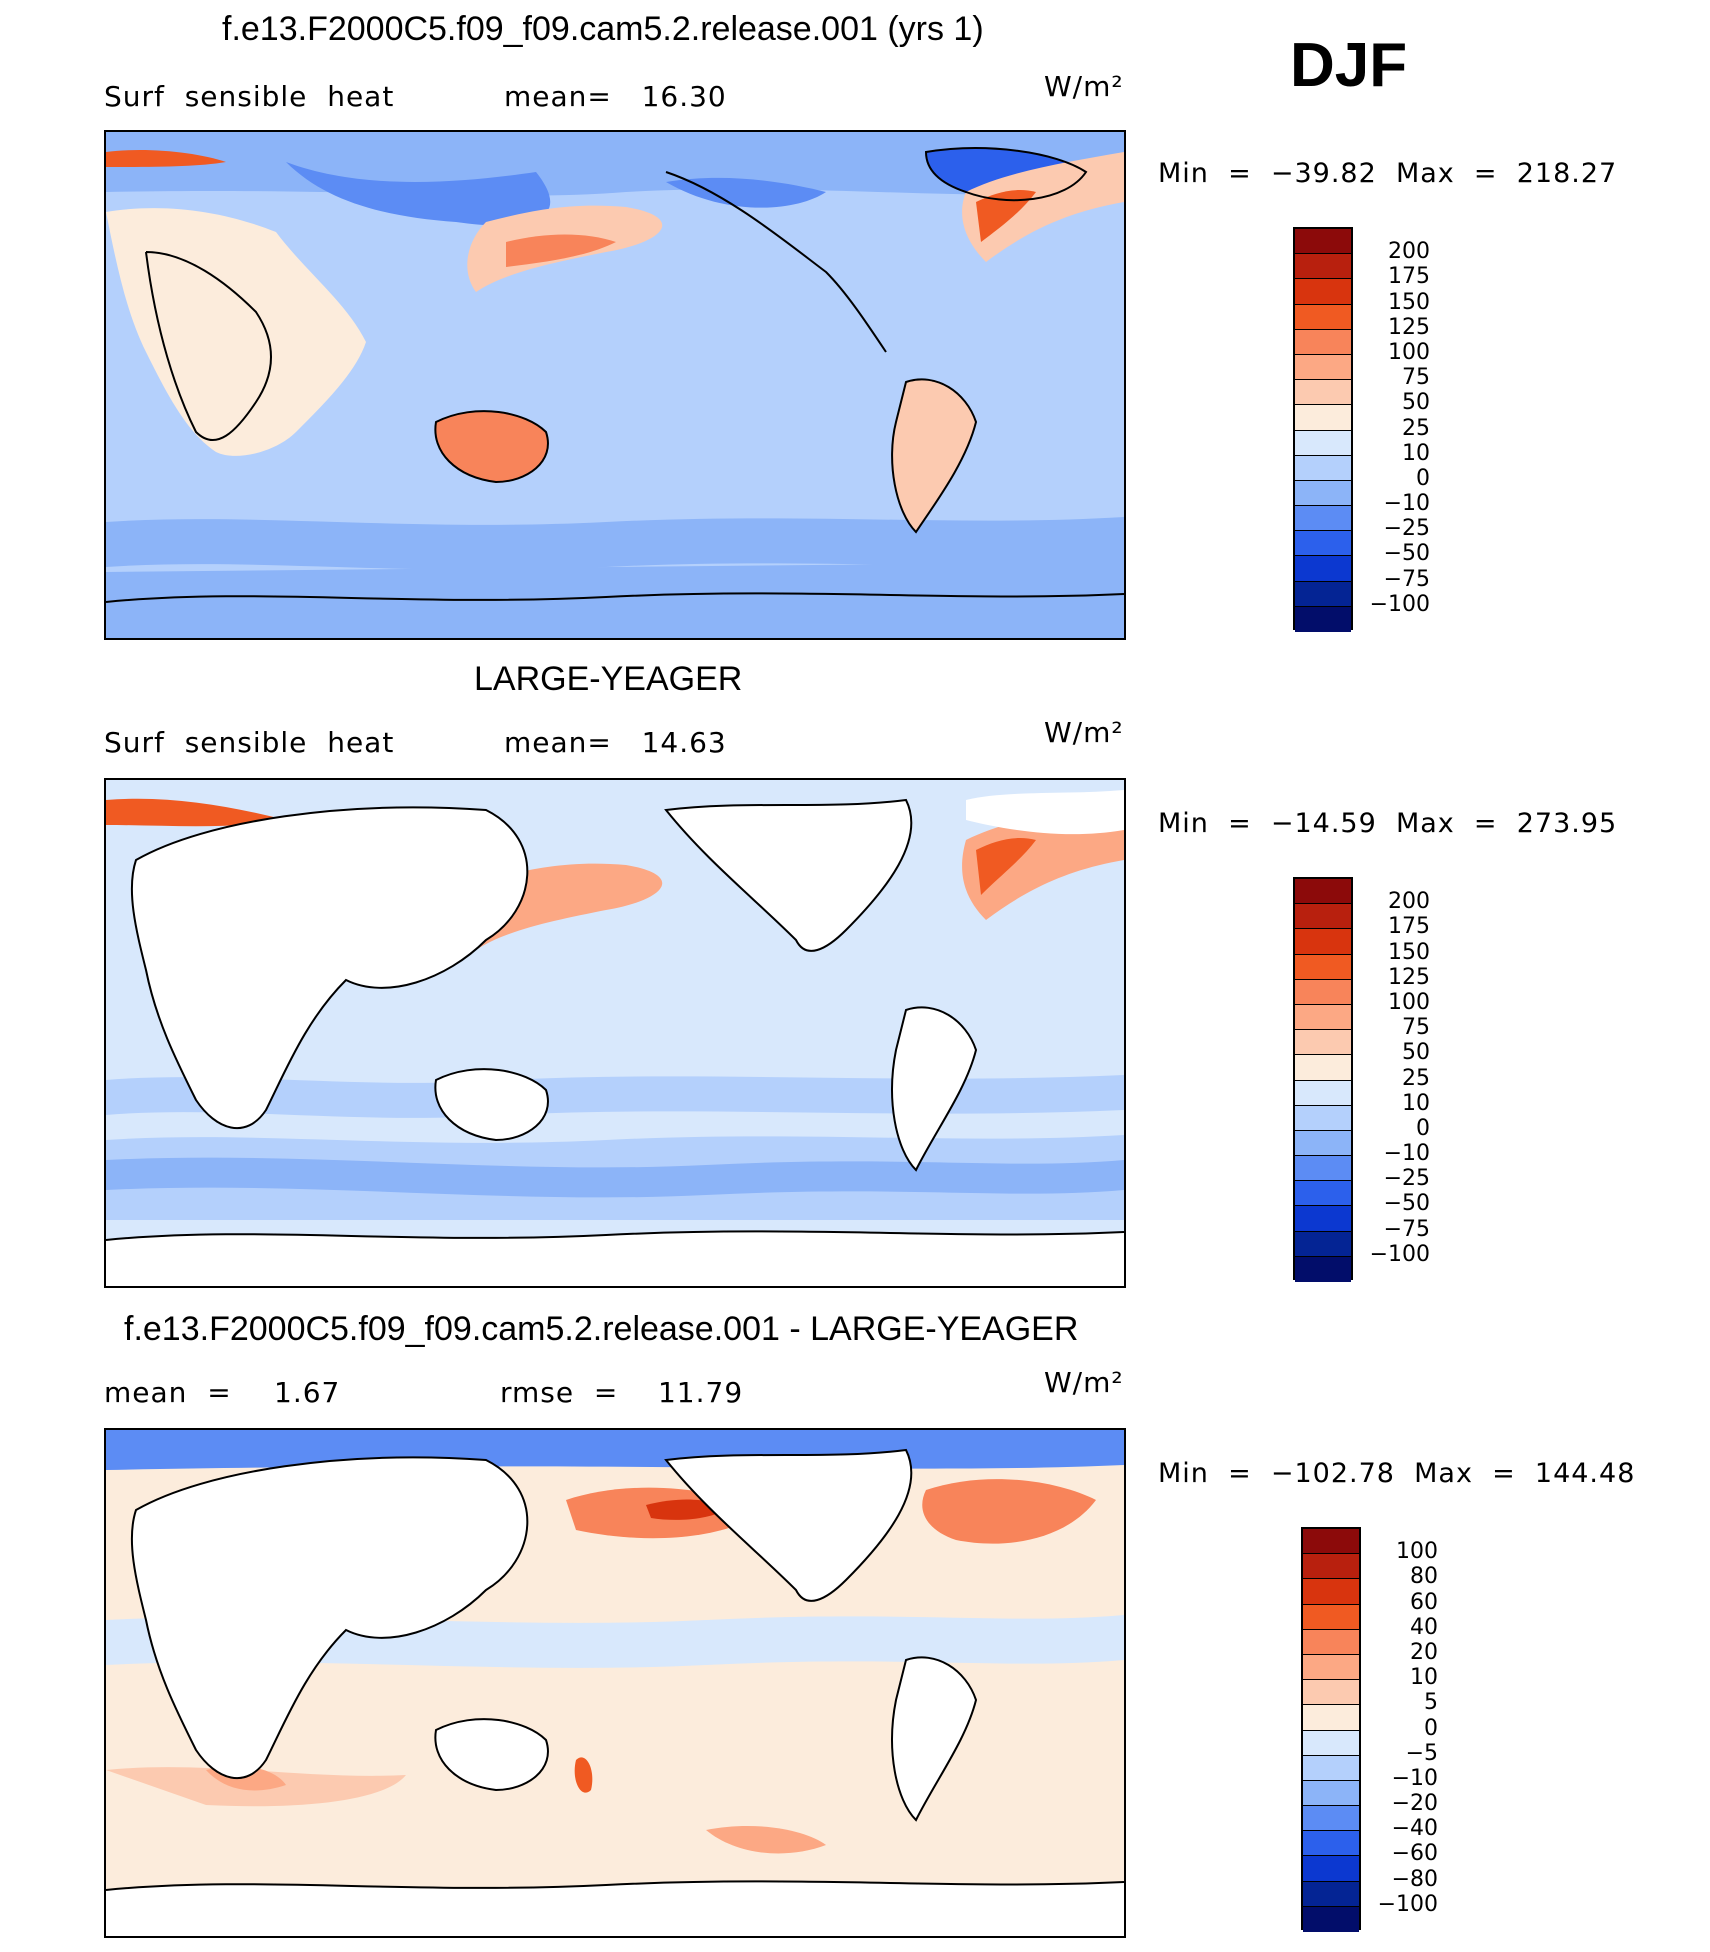 The width and height of the screenshot is (1710, 1952). What do you see at coordinates (1414, 1879) in the screenshot?
I see `colorbar-tick-label: −80` at bounding box center [1414, 1879].